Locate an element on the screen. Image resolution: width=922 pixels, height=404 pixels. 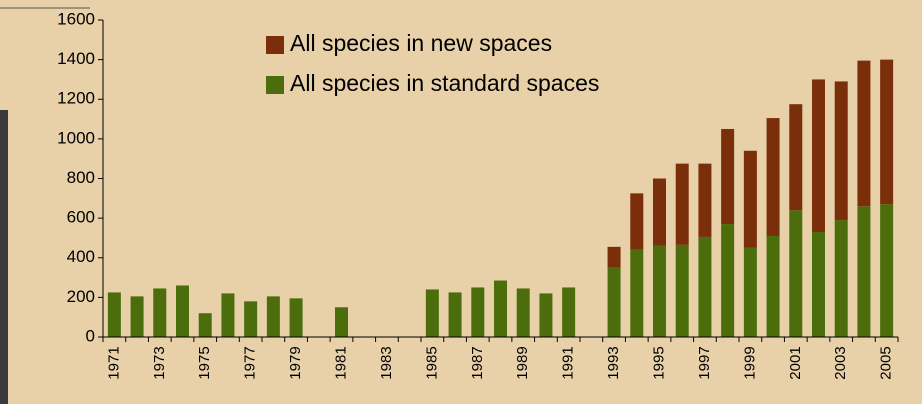
x-tick-label: 1999 is located at coordinates (749, 362).